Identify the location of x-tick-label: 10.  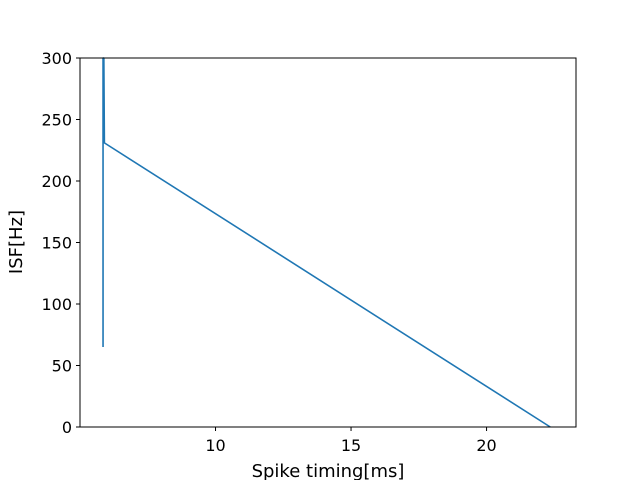
(215, 445).